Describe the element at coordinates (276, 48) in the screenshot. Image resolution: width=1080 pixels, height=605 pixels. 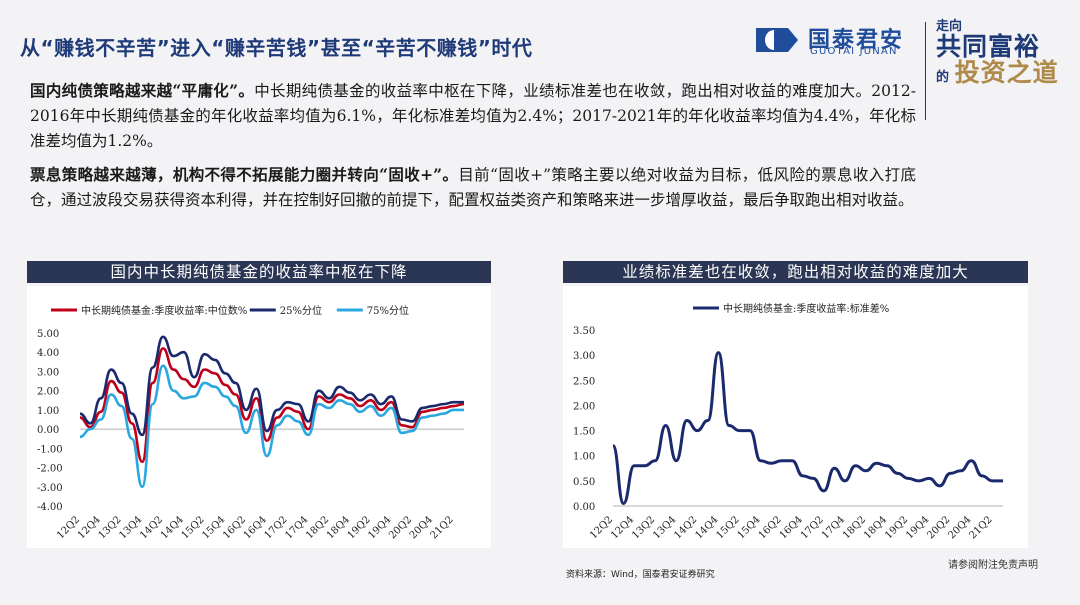
I see `page-title: 从“赚钱不辛苦”进入“赚辛苦钱”甚至“辛苦不赚钱”时代` at that location.